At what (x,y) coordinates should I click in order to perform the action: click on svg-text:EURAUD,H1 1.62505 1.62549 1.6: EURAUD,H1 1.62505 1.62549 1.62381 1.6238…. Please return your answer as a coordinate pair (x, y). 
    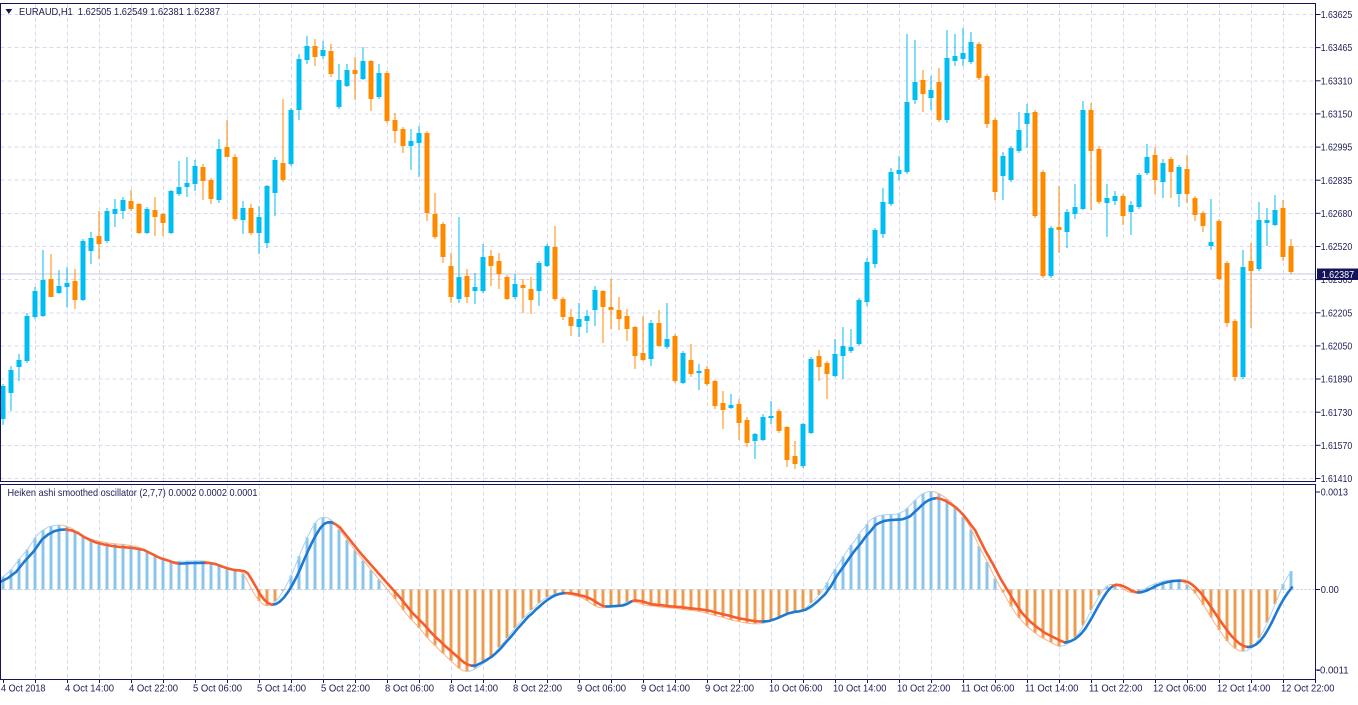
    Looking at the image, I should click on (119, 12).